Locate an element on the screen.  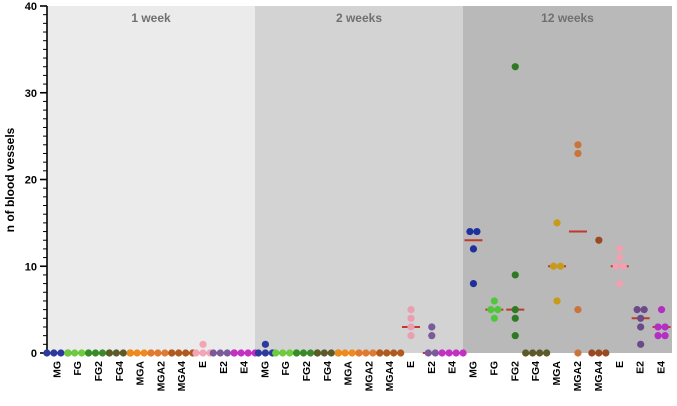
category-label-2weeks-FG4: FG4 is located at coordinates (328, 371).